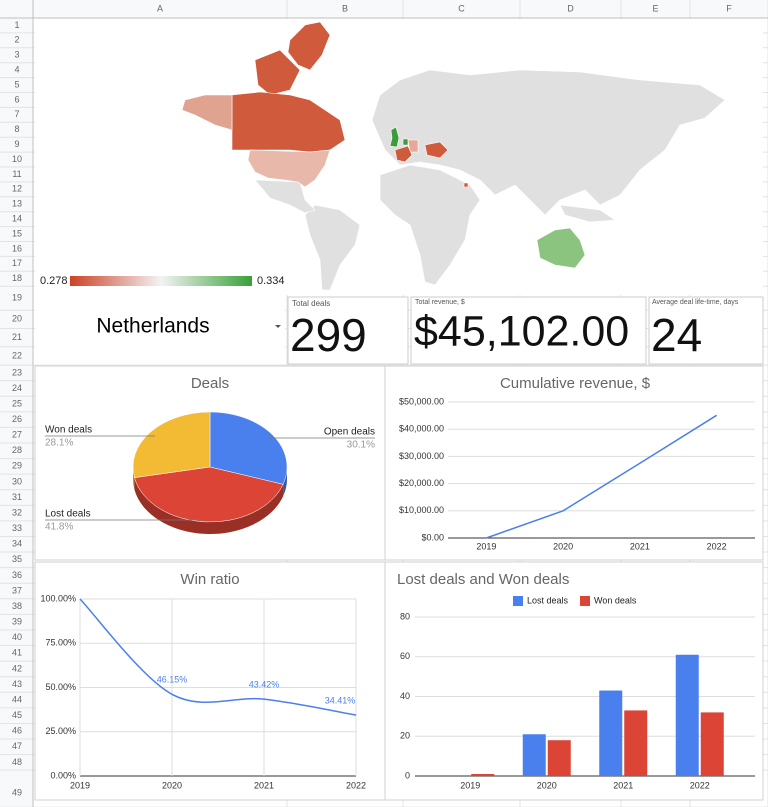 Image resolution: width=768 pixels, height=807 pixels. What do you see at coordinates (17, 497) in the screenshot?
I see `row-header: 31` at bounding box center [17, 497].